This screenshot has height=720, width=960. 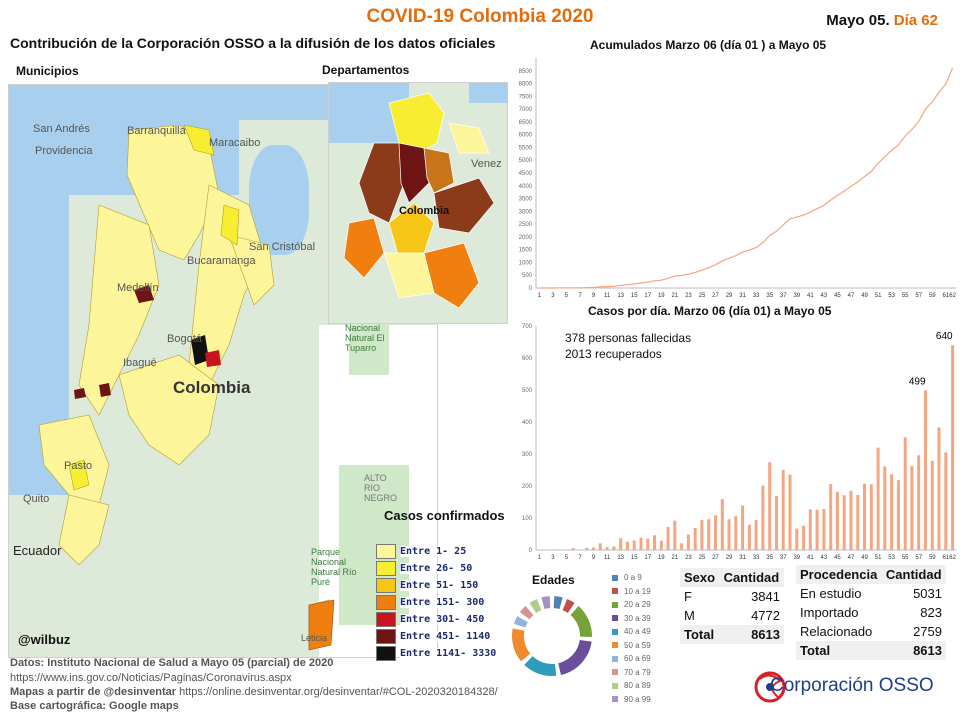 What do you see at coordinates (37, 550) in the screenshot?
I see `label-ecuador: Ecuador` at bounding box center [37, 550].